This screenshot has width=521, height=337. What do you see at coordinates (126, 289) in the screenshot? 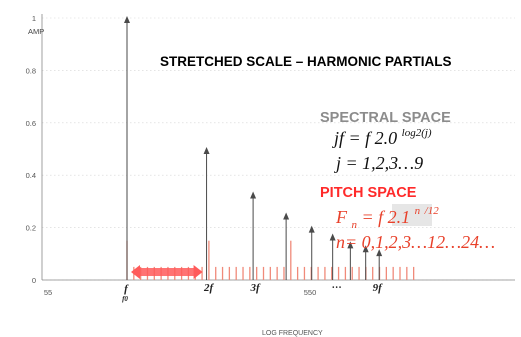
I see `x-partial-marker: f` at bounding box center [126, 289].